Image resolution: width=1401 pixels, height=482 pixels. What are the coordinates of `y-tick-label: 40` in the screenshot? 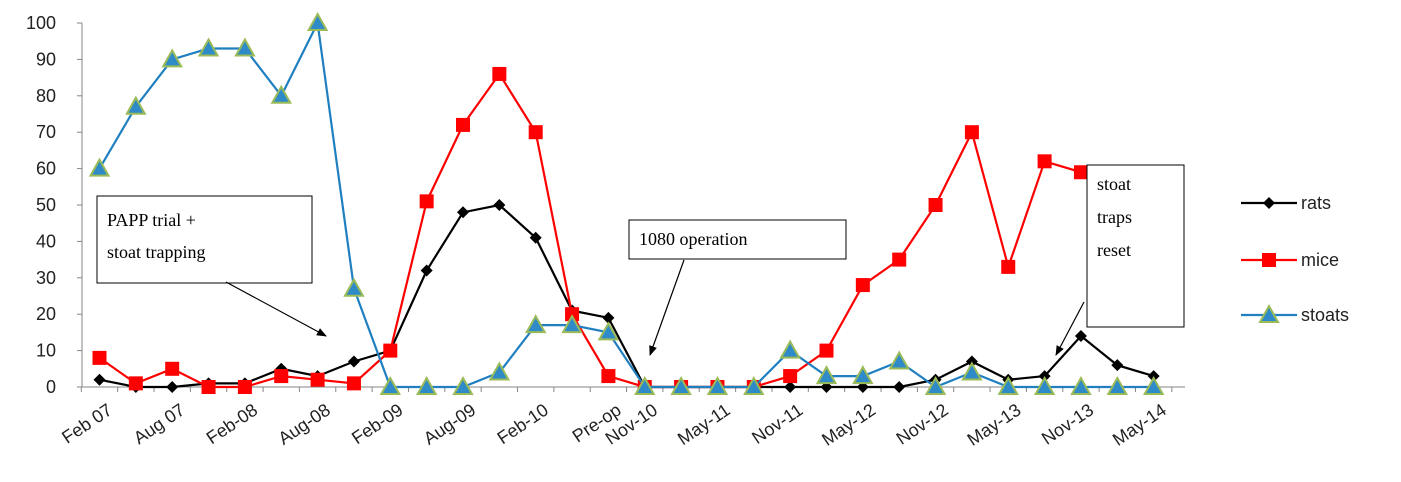 It's located at (46, 241).